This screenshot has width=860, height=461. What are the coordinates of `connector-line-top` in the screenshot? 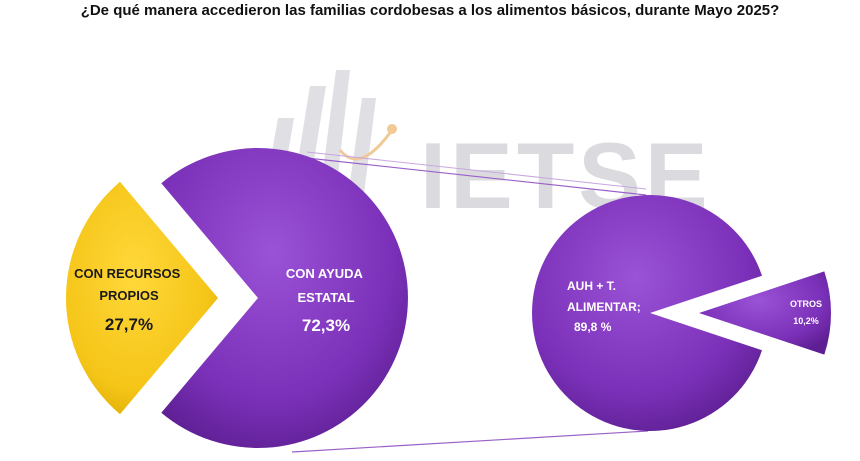 It's located at (476, 176).